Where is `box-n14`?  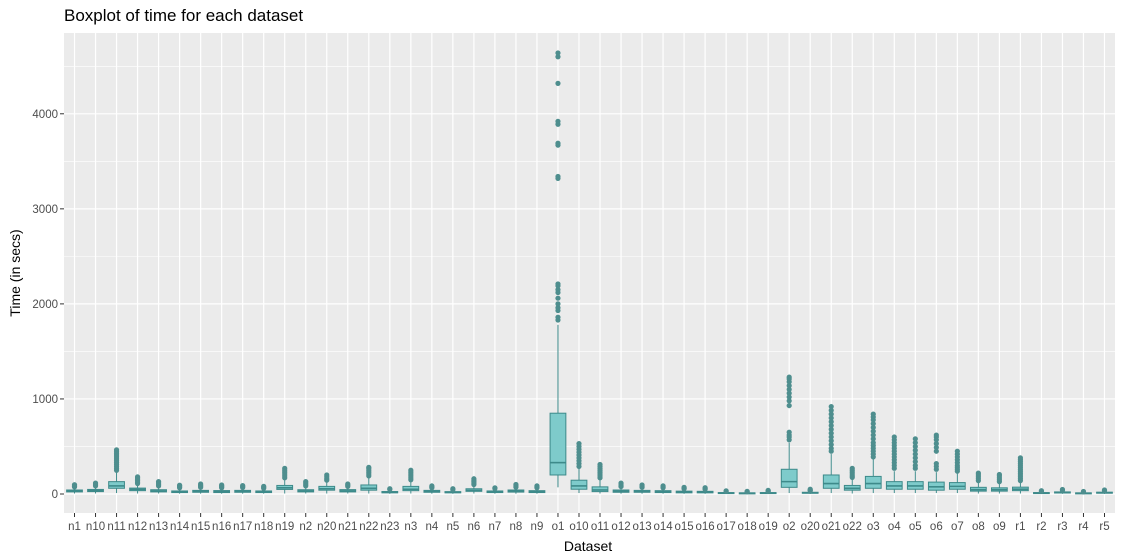 box-n14 is located at coordinates (179, 488).